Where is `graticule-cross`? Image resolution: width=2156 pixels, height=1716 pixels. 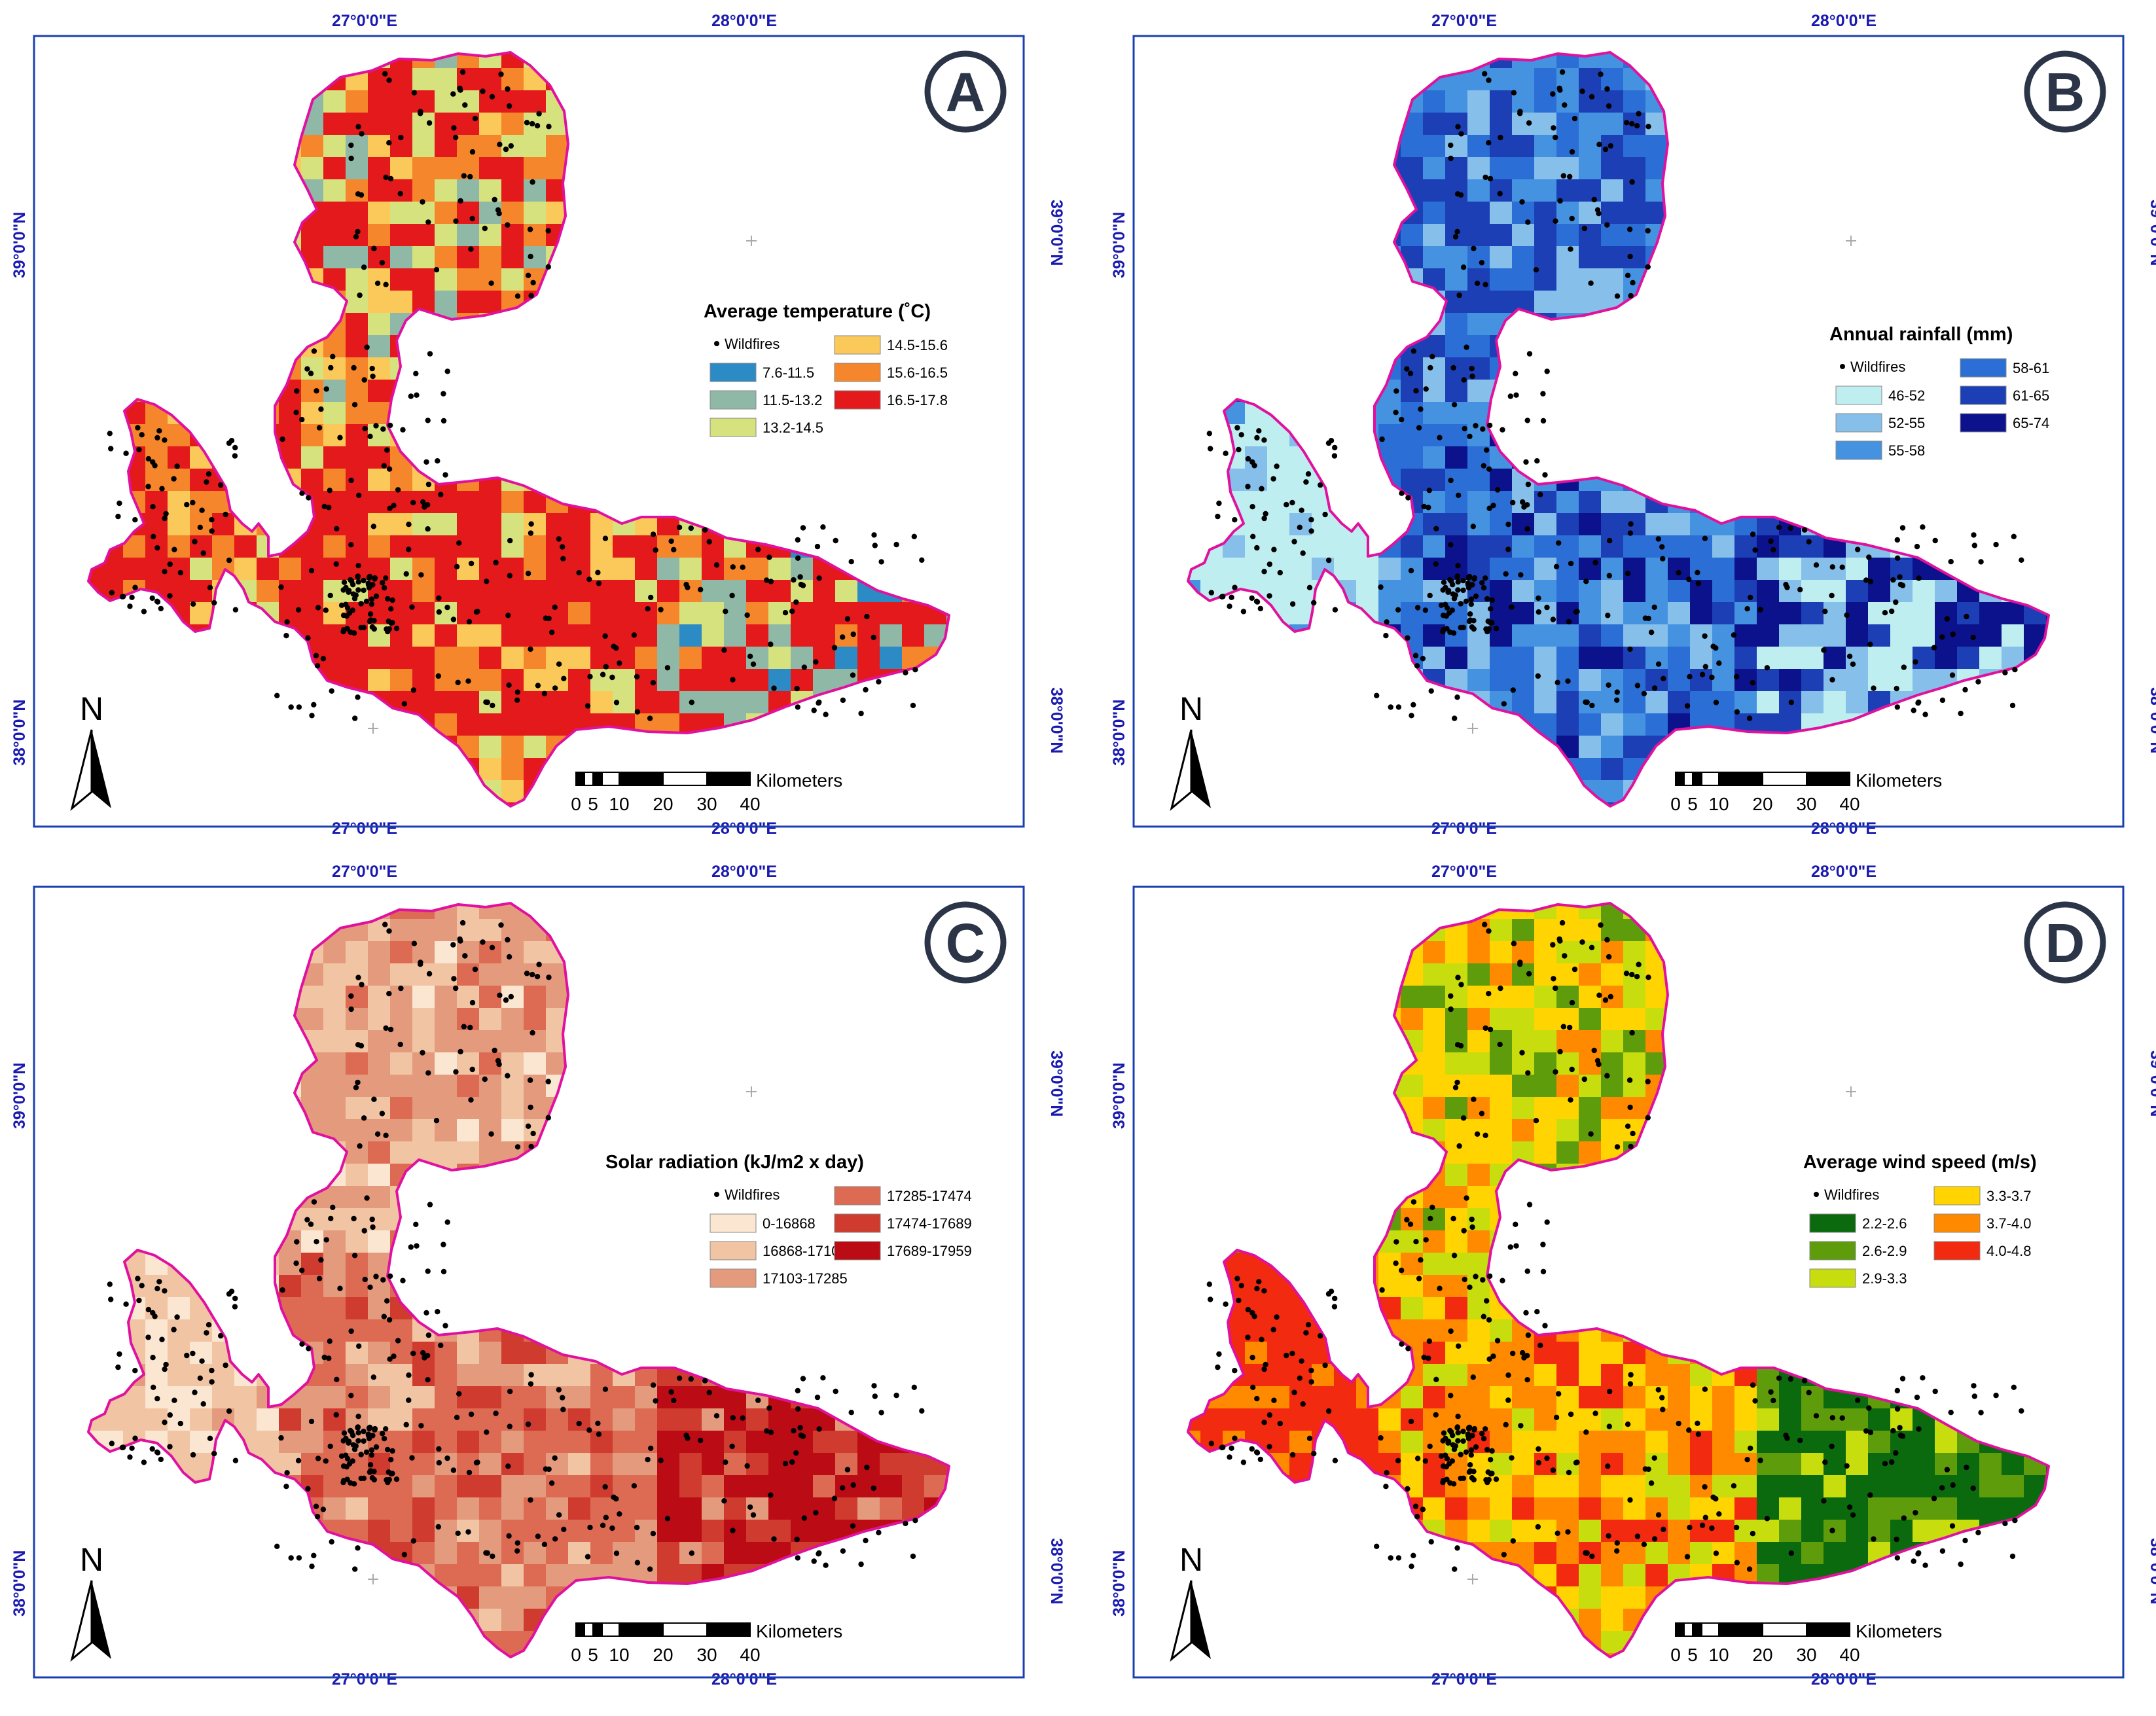
graticule-cross is located at coordinates (751, 1091).